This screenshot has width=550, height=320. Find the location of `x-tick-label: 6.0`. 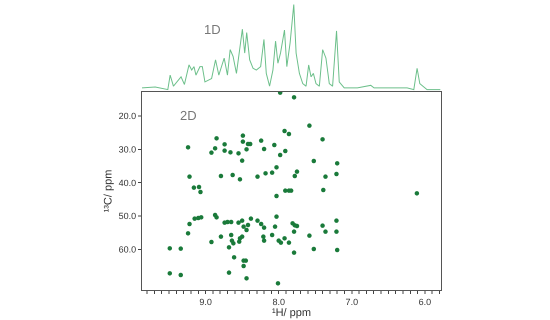

x-tick-label: 6.0 is located at coordinates (425, 301).